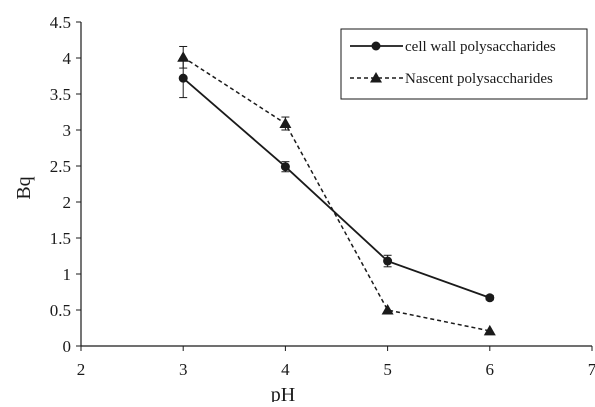 The image size is (595, 407). What do you see at coordinates (591, 369) in the screenshot?
I see `x-tick-label: 7` at bounding box center [591, 369].